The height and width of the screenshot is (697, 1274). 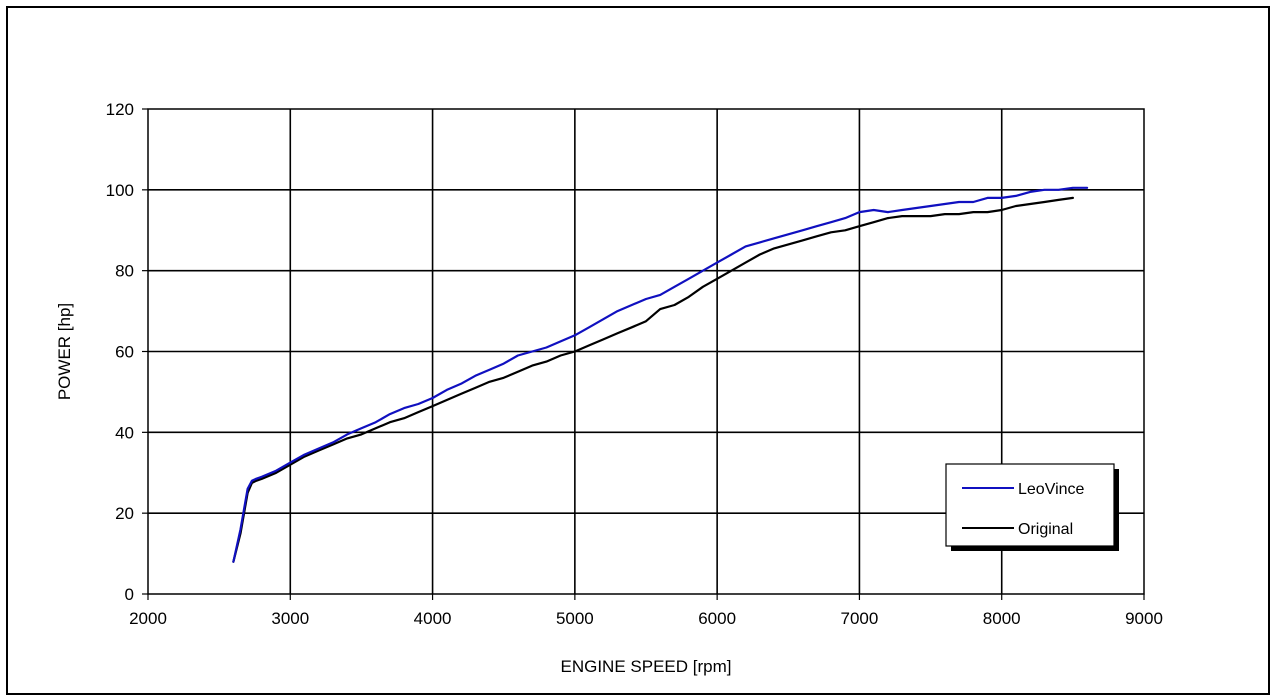 I want to click on x-tick-label: 9000, so click(x=1144, y=618).